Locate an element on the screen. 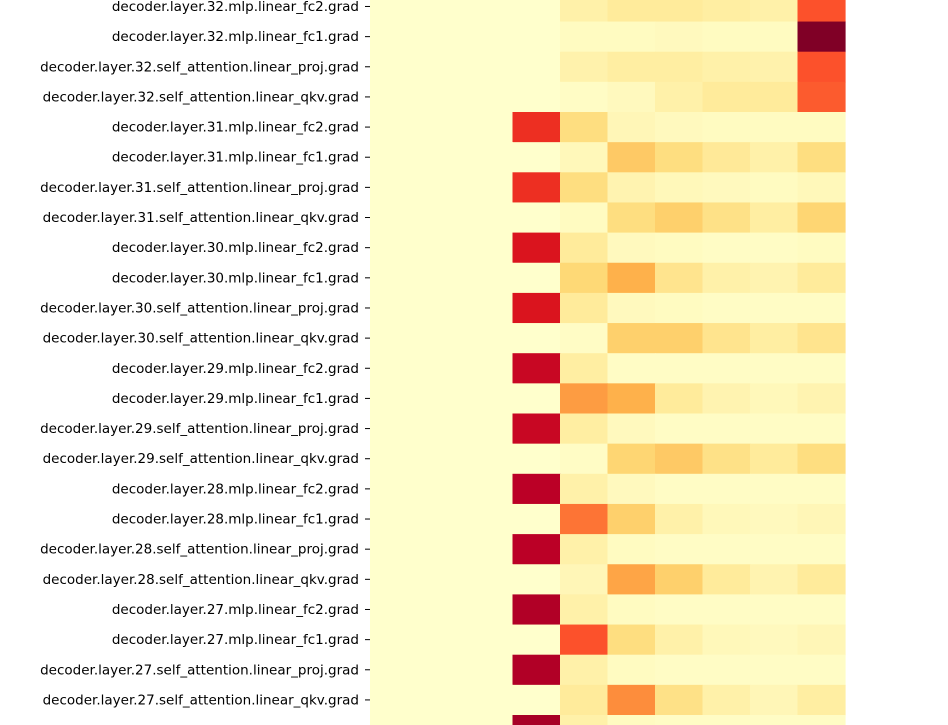  row-label: decoder.layer.27.mlp.linear_fc1.grad is located at coordinates (235, 640).